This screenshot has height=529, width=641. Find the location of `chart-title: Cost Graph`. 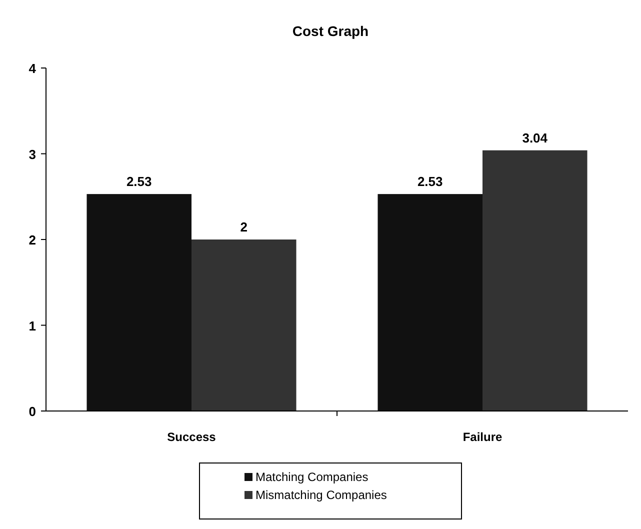

chart-title: Cost Graph is located at coordinates (330, 31).